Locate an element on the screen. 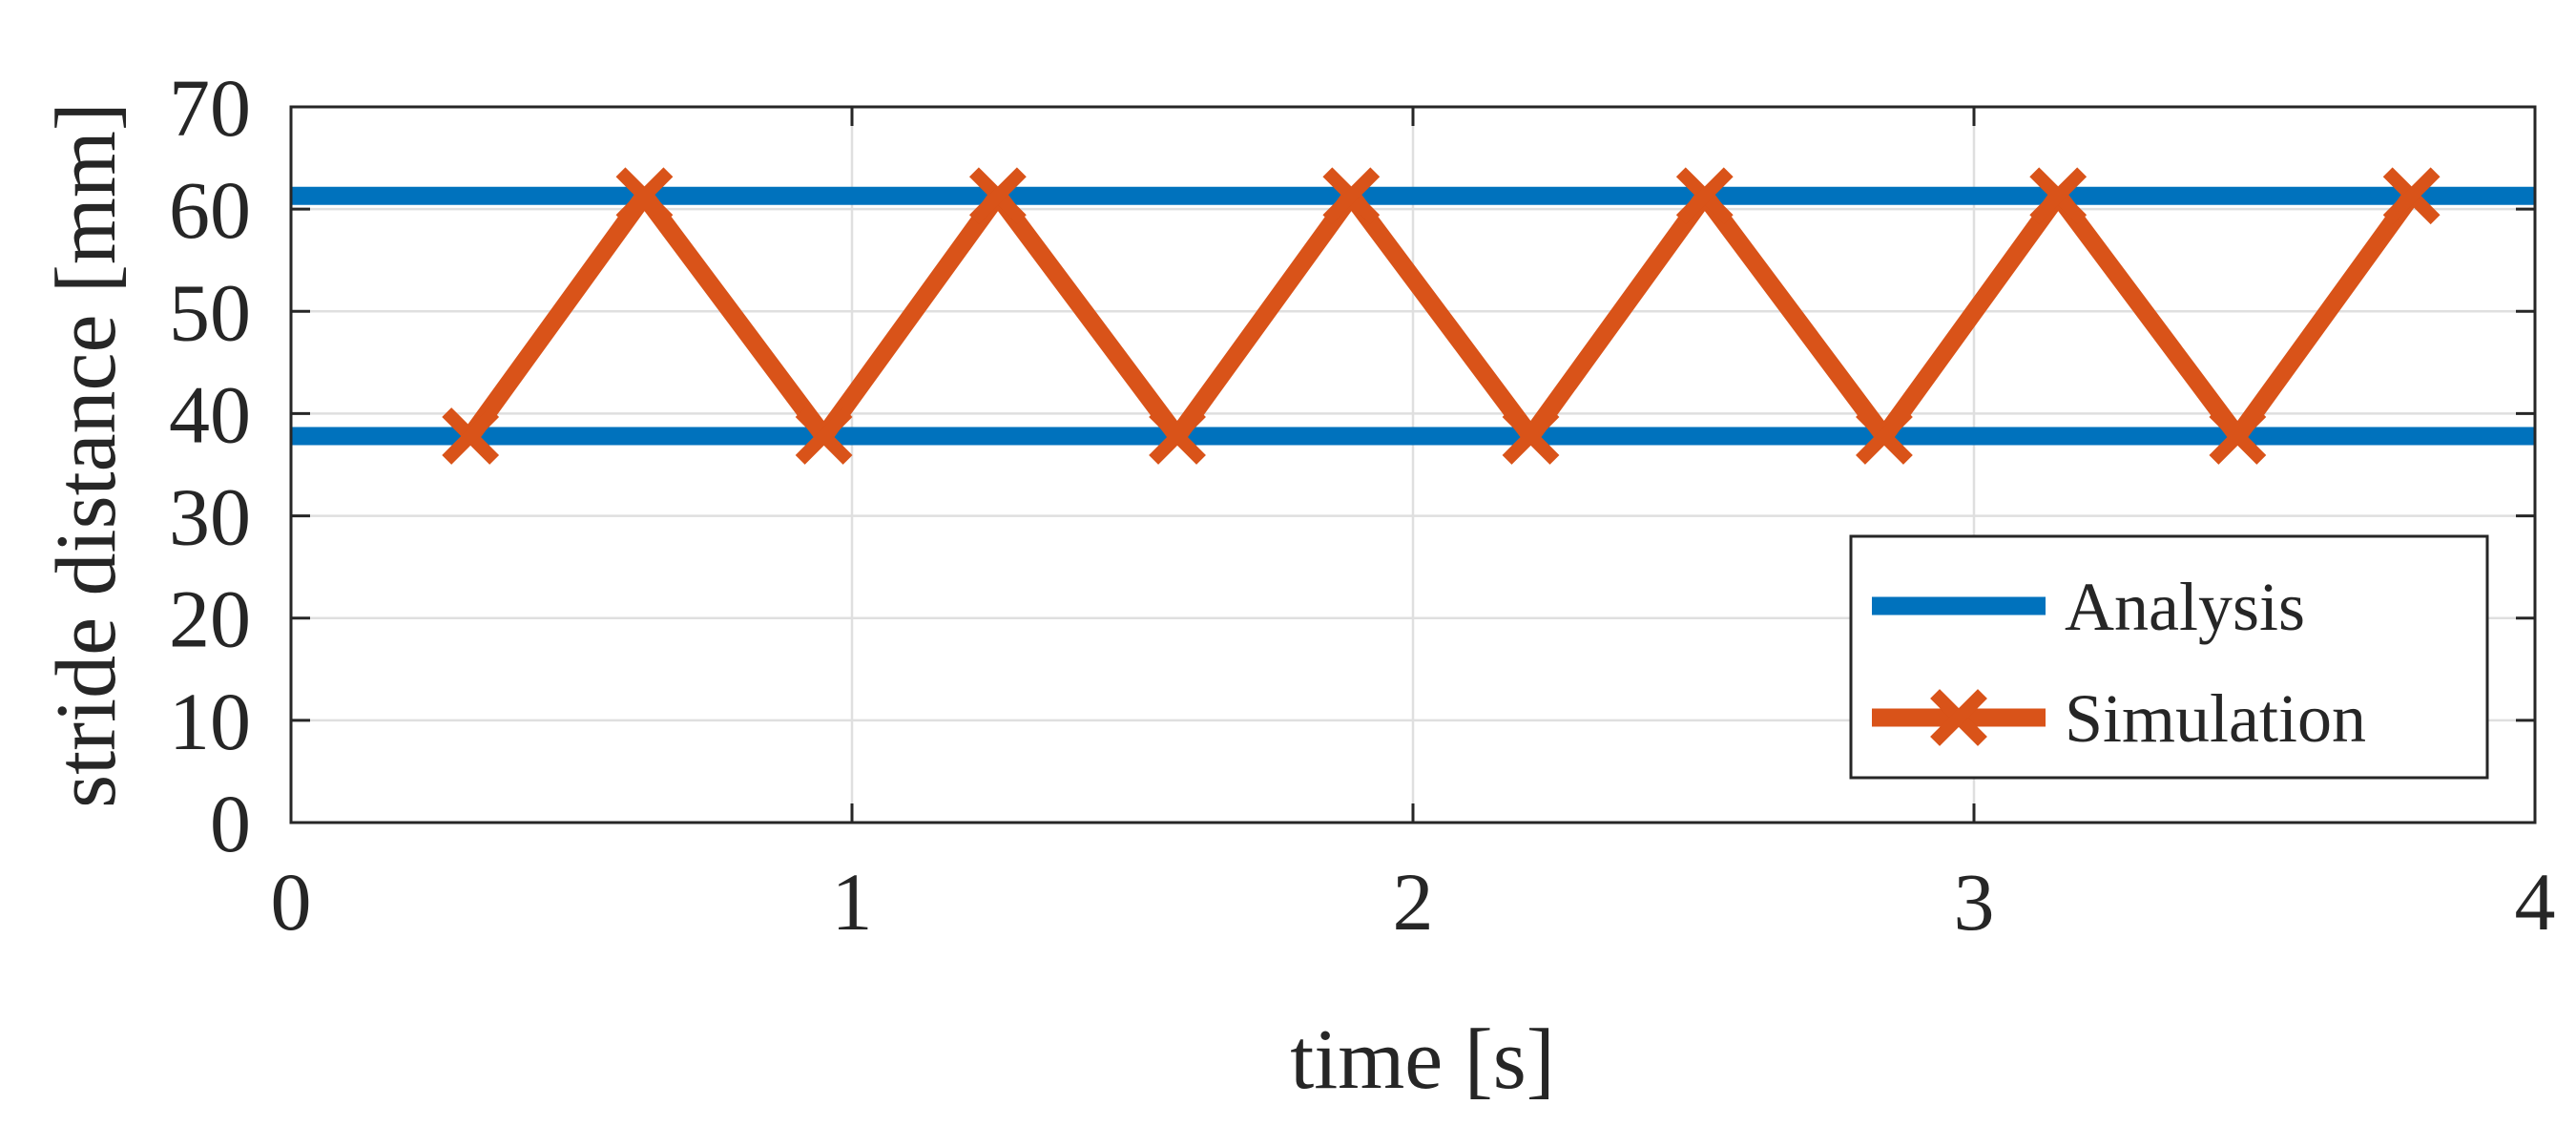  y-tick-label: 70 is located at coordinates (210, 108).